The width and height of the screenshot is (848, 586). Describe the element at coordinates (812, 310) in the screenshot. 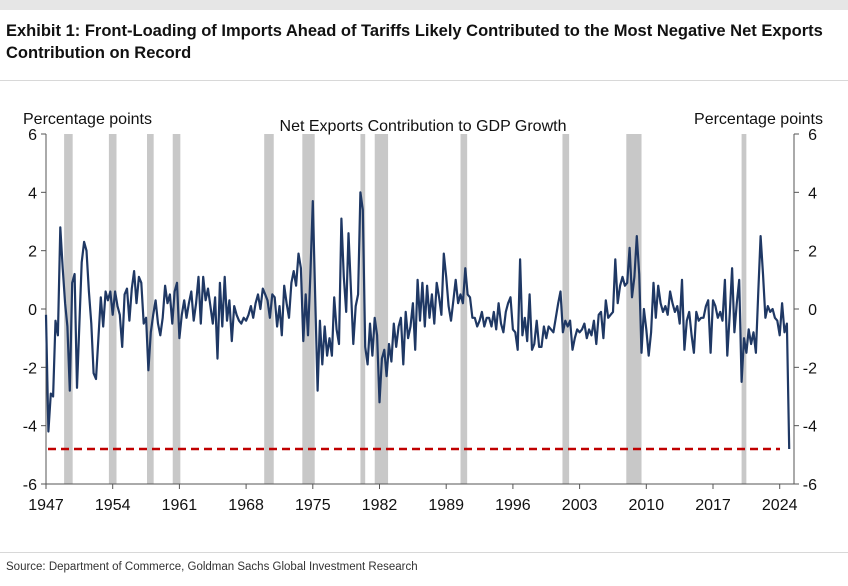

I see `y-tick-label-right: 0` at that location.